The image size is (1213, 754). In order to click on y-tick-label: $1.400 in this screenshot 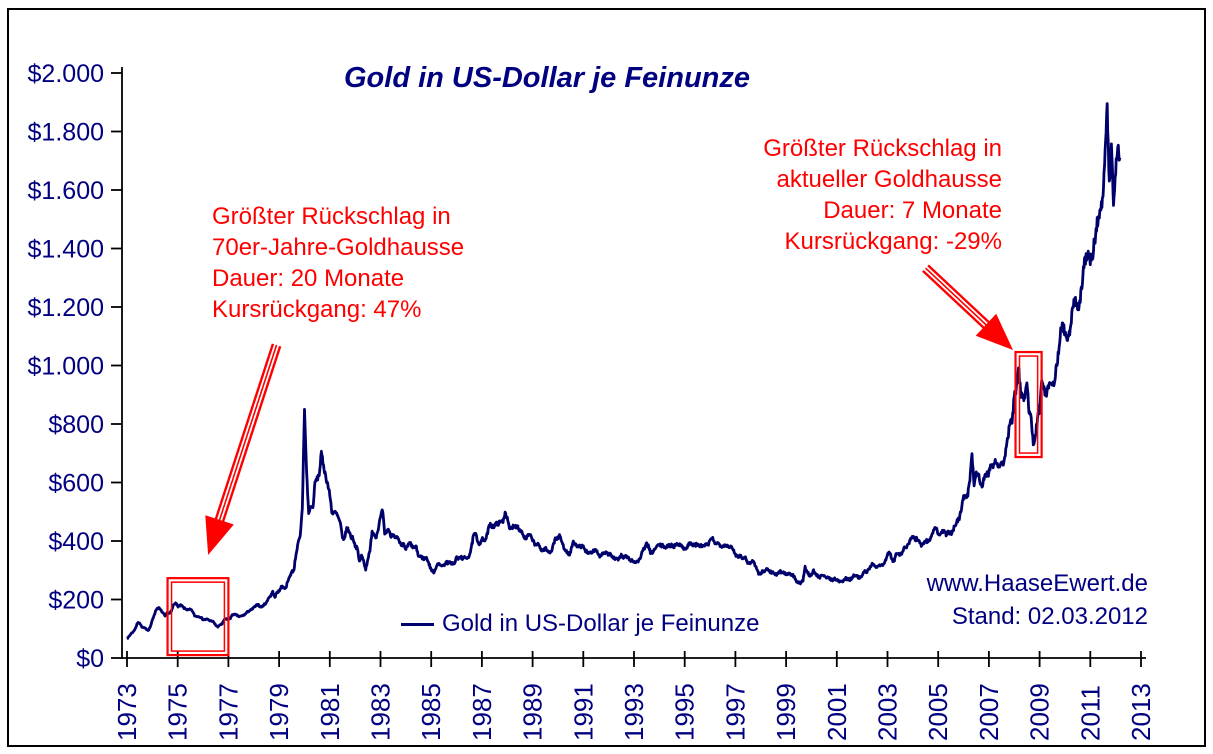, I will do `click(66, 250)`.